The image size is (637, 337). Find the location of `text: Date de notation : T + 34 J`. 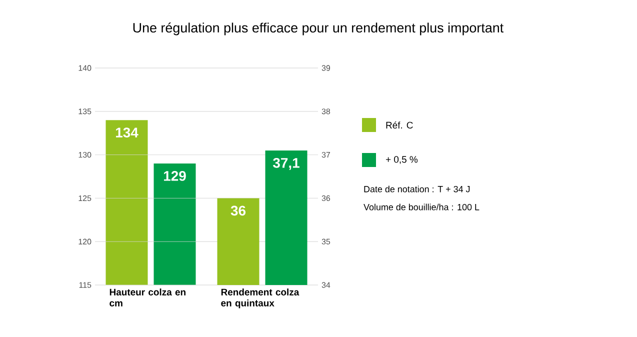

text: Date de notation : T + 34 J is located at coordinates (417, 189).